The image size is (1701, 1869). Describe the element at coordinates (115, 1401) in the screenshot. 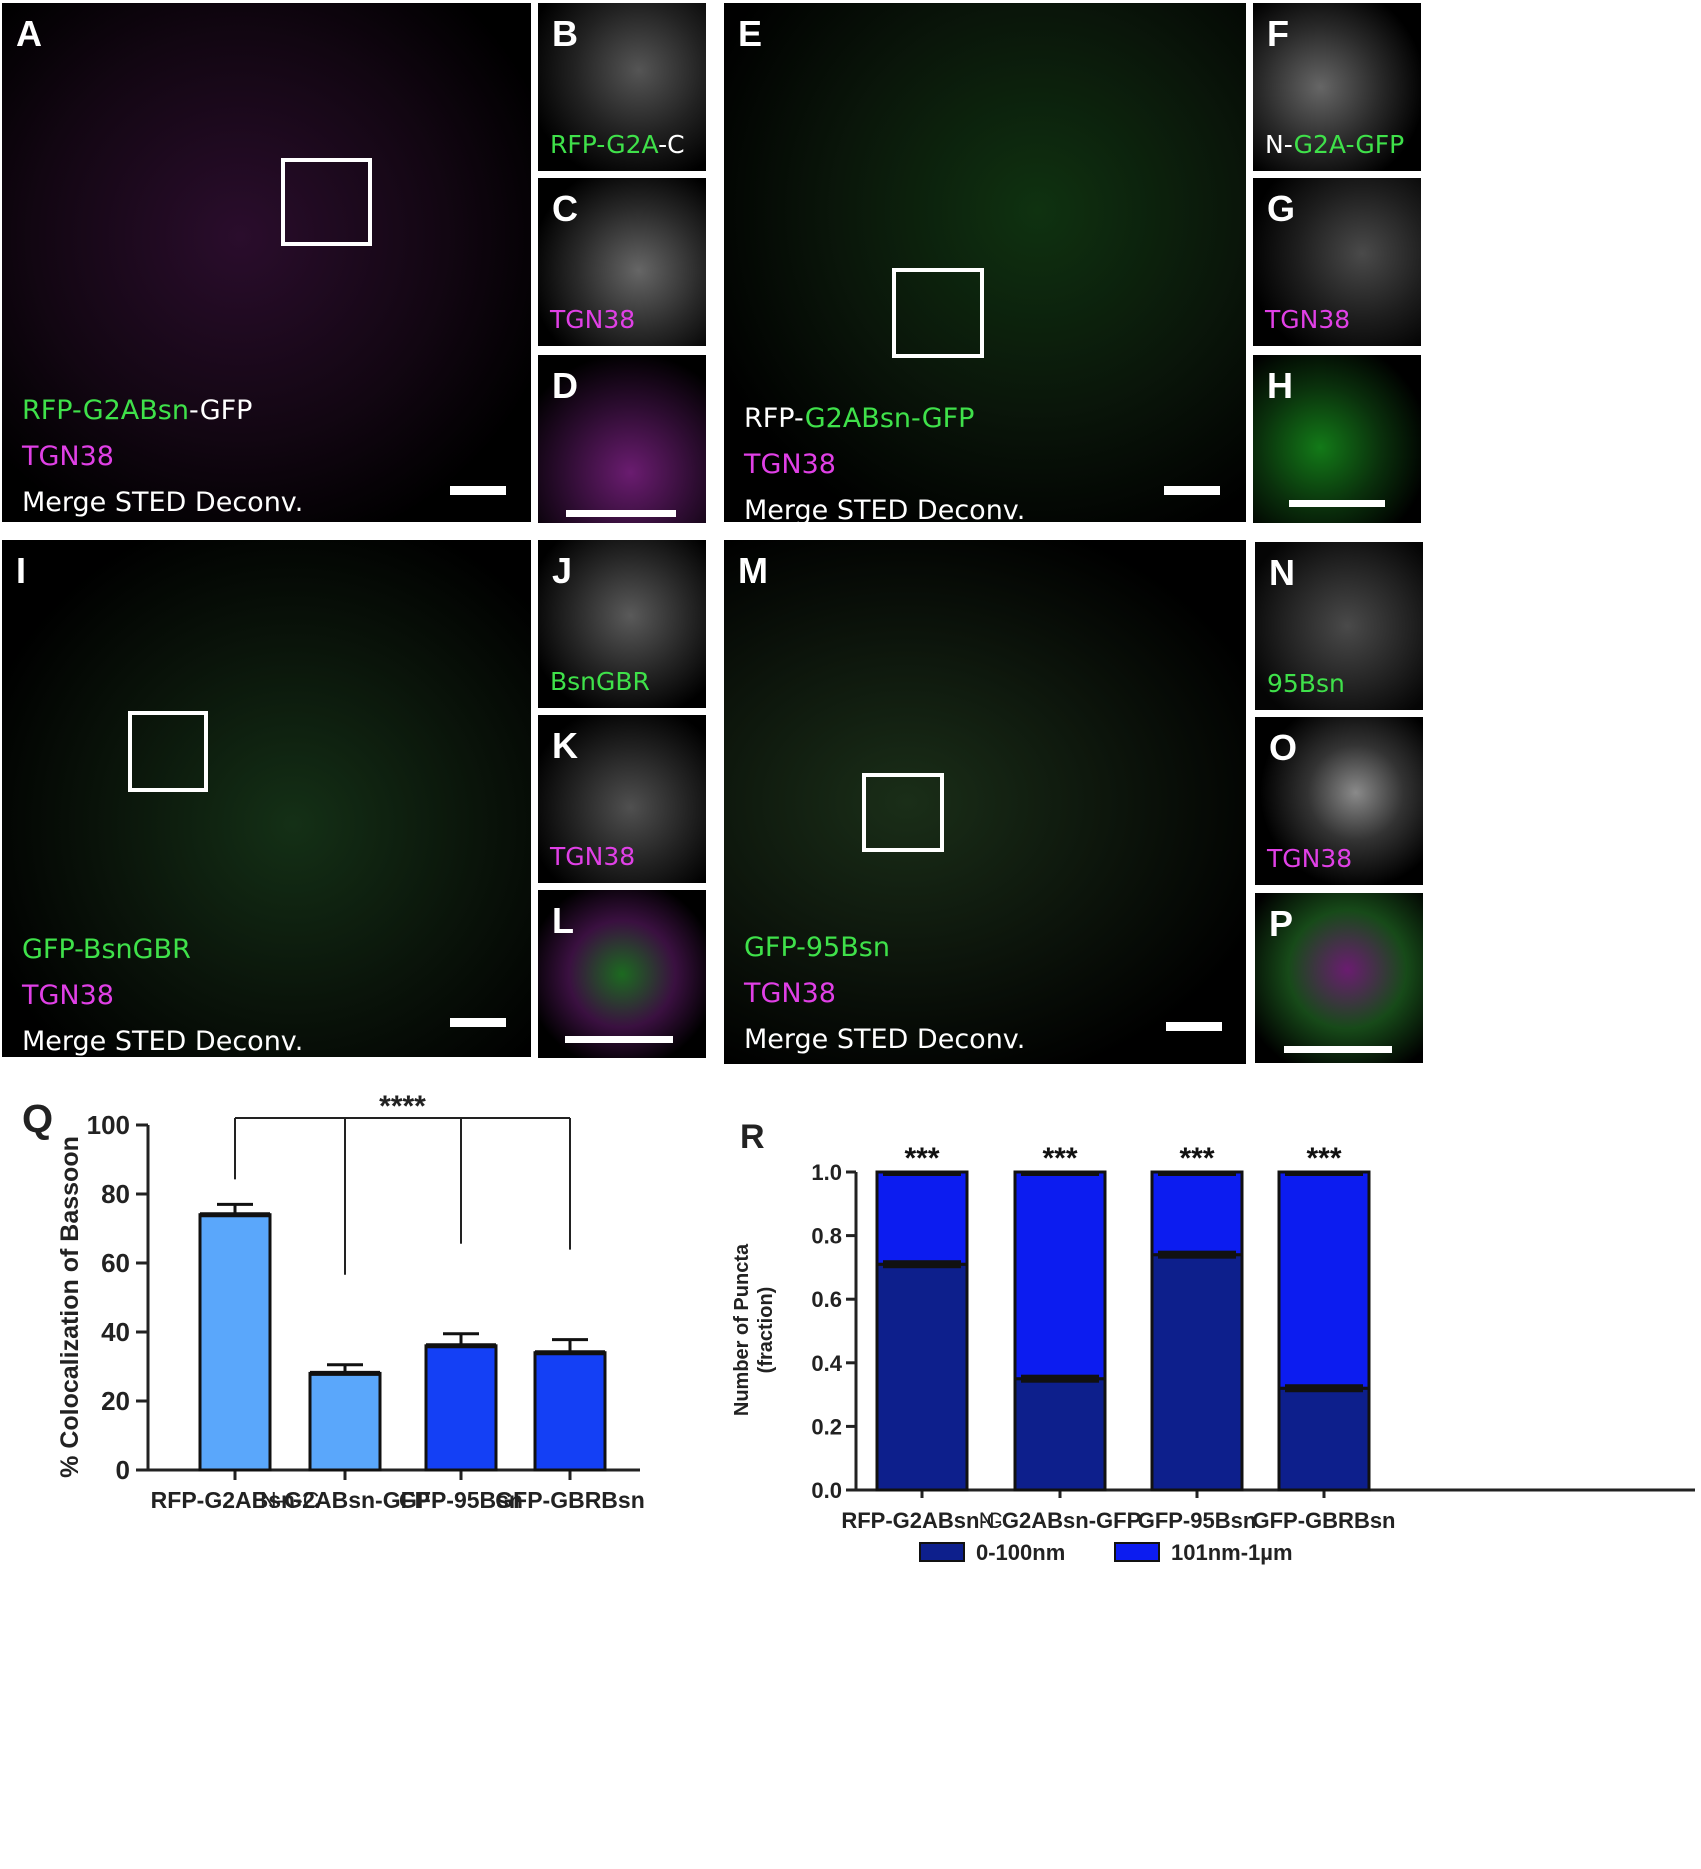

I see `y-tick-label: 20` at that location.